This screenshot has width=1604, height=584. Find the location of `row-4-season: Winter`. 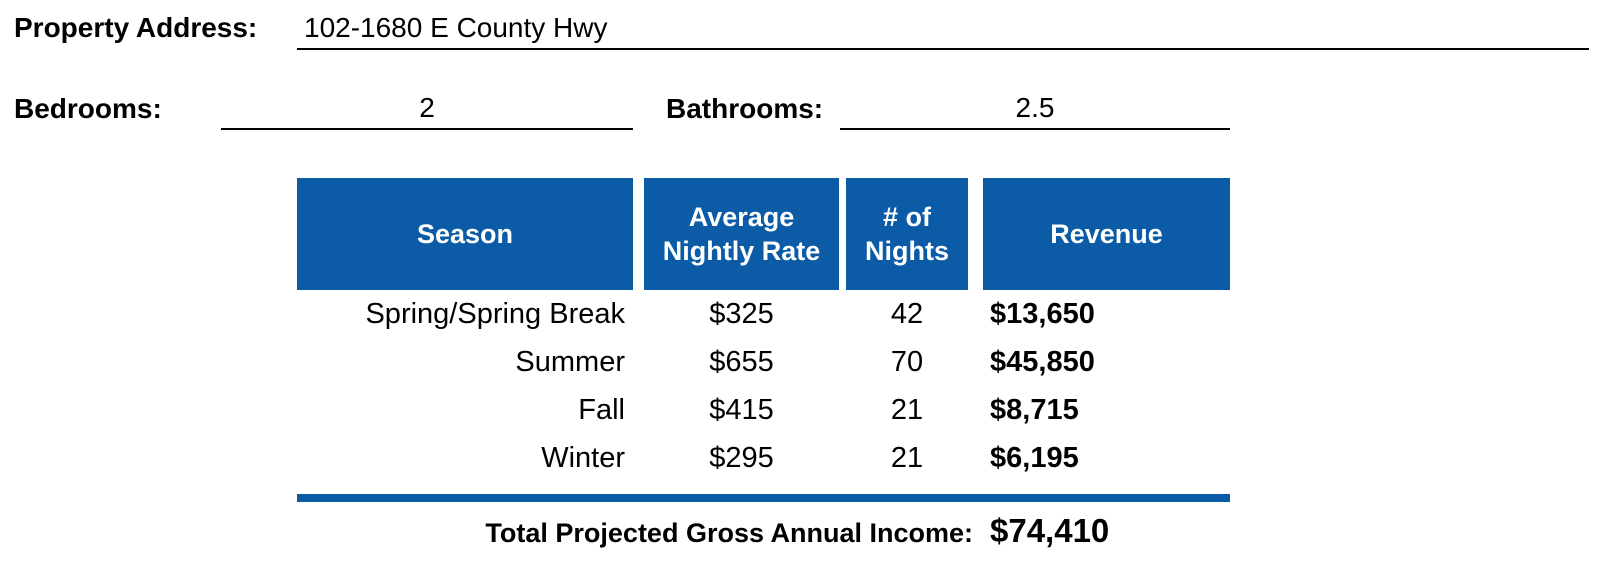

row-4-season: Winter is located at coordinates (583, 458).